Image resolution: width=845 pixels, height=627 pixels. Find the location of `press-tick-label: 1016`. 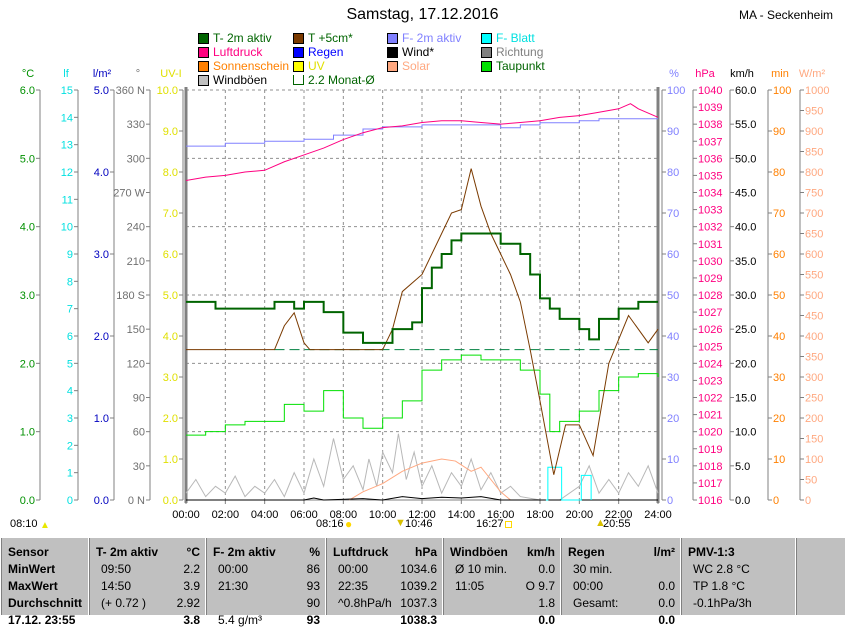

press-tick-label: 1016 is located at coordinates (710, 501).